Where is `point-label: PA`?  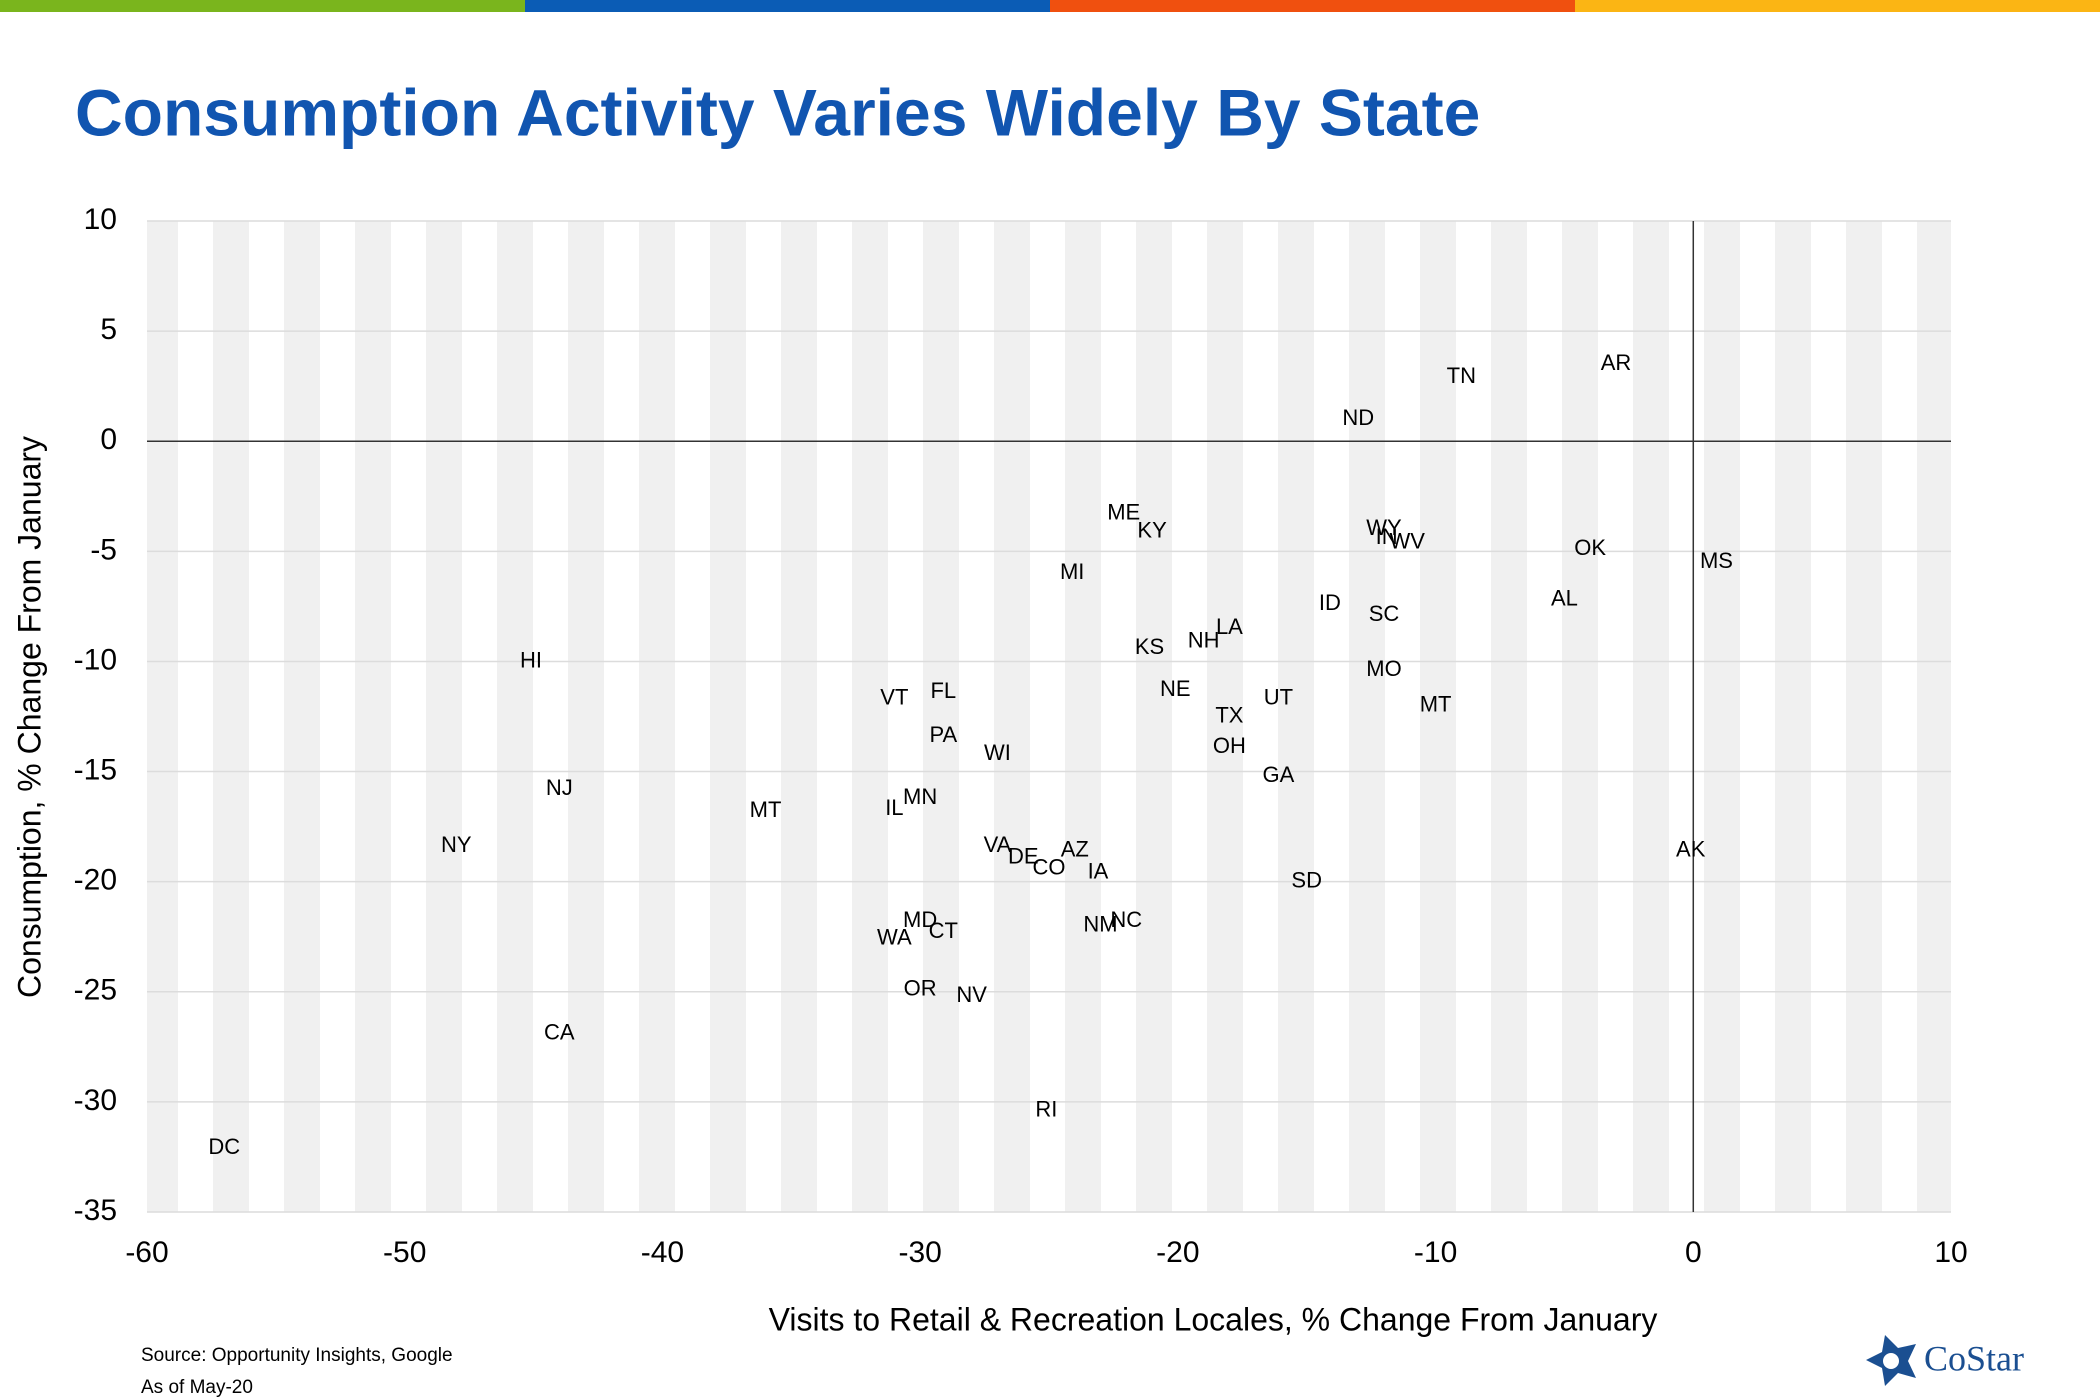 point-label: PA is located at coordinates (943, 734).